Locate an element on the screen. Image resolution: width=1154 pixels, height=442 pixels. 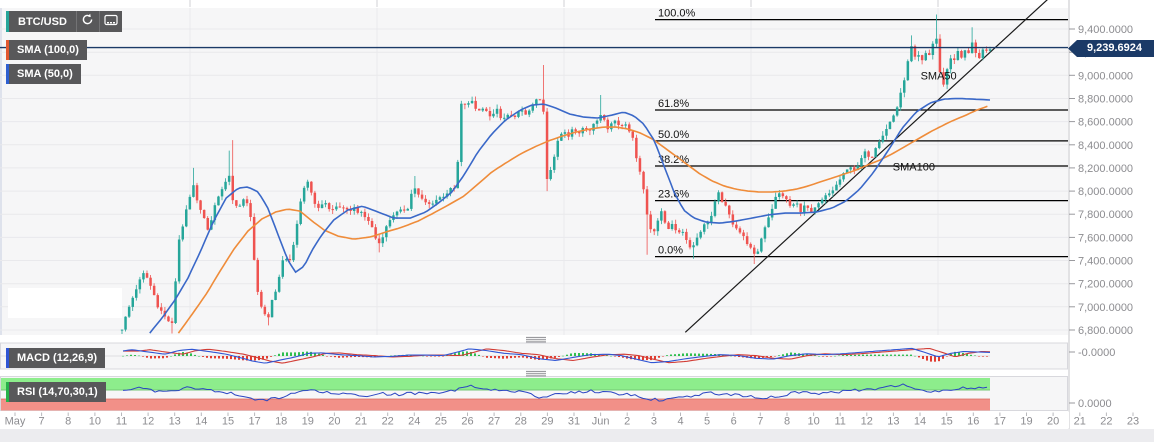
legend-sma50: SMA (50,0) is located at coordinates (43, 74).